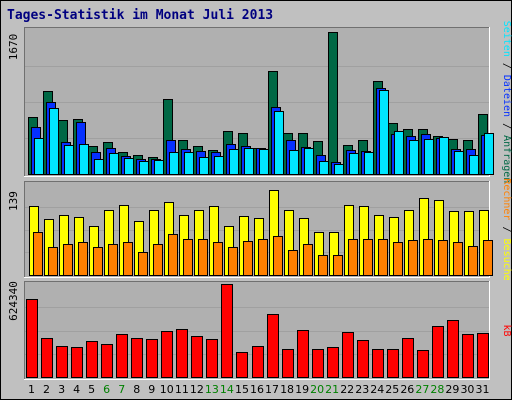  I want to click on day-label-24: 24, so click(377, 389).